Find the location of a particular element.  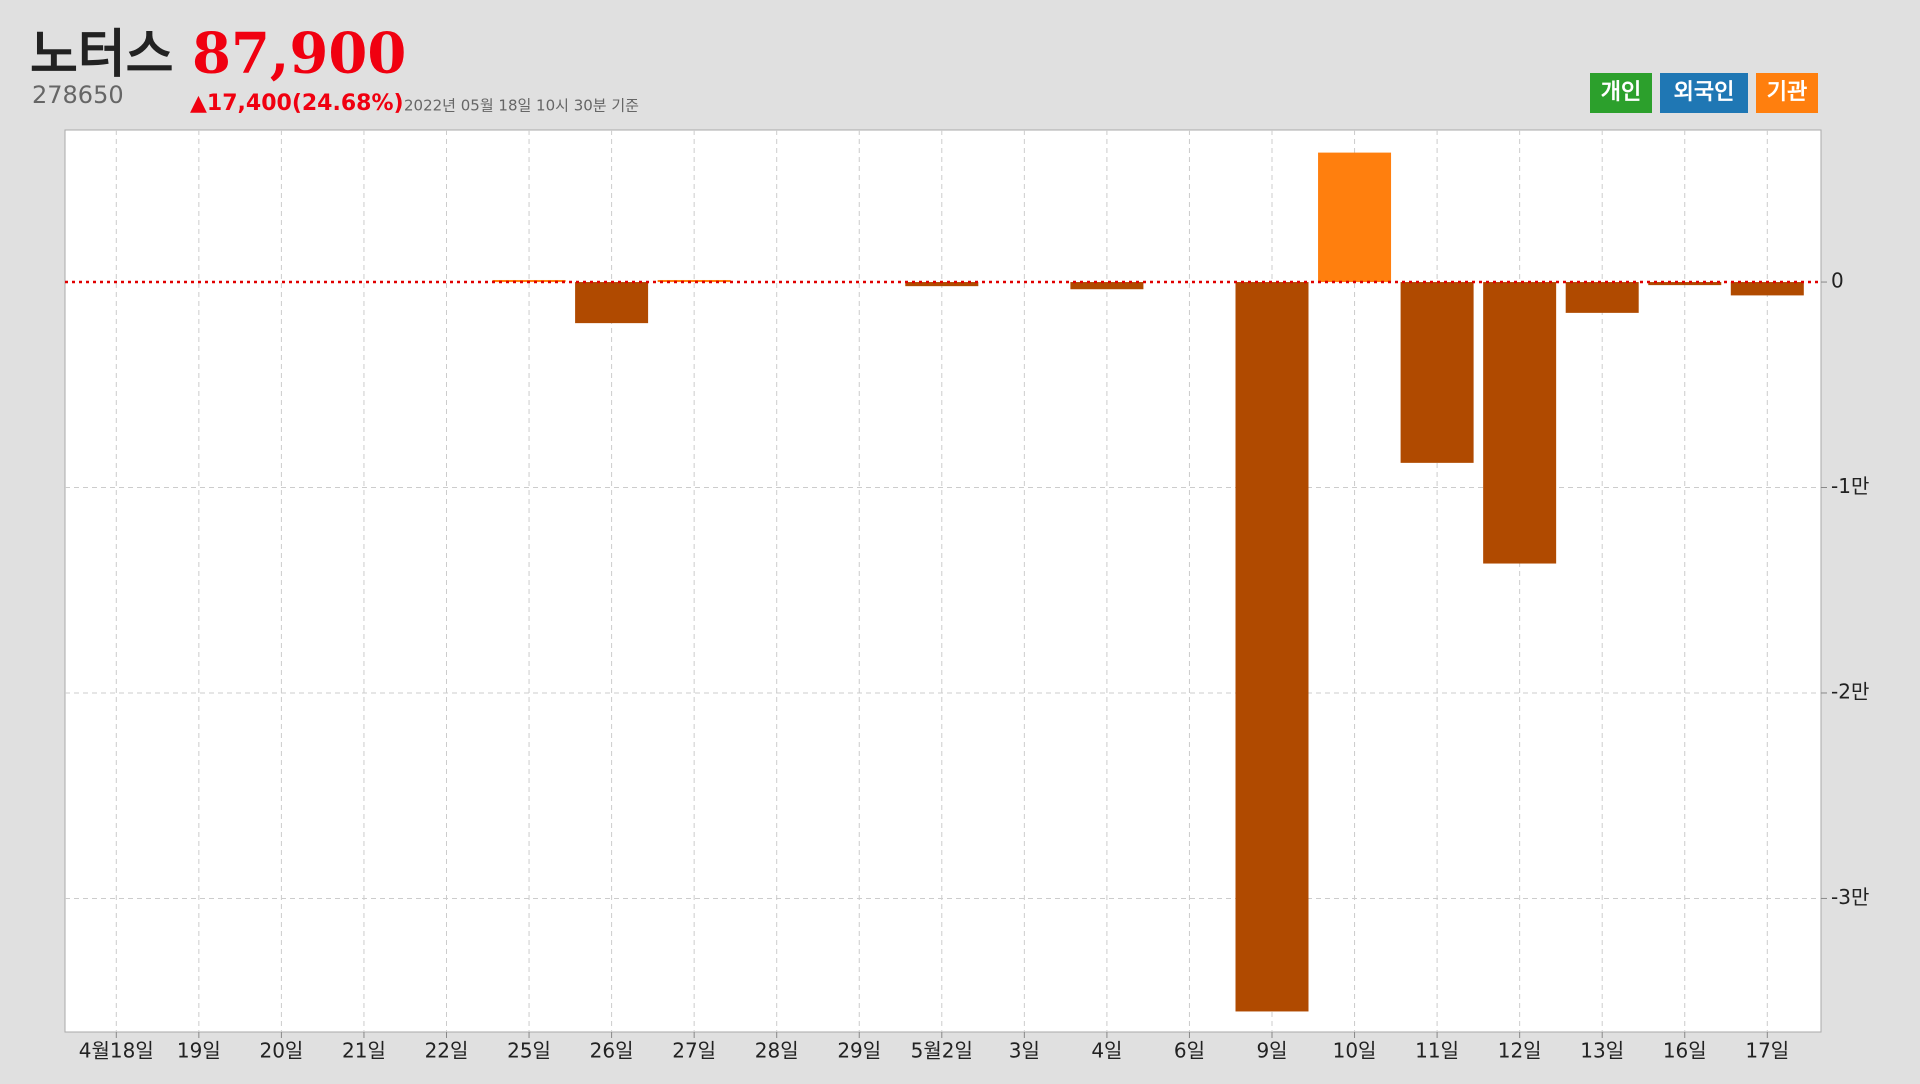

legend-label: 개인 is located at coordinates (1621, 92).